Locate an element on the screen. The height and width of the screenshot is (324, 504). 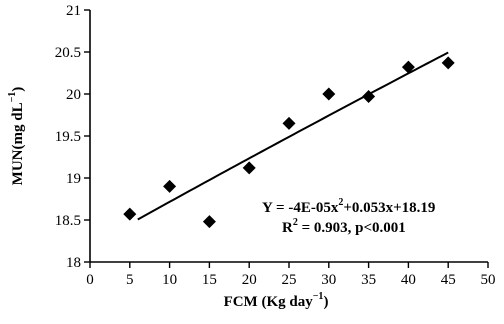
x-tick-label: 10 is located at coordinates (169, 280).